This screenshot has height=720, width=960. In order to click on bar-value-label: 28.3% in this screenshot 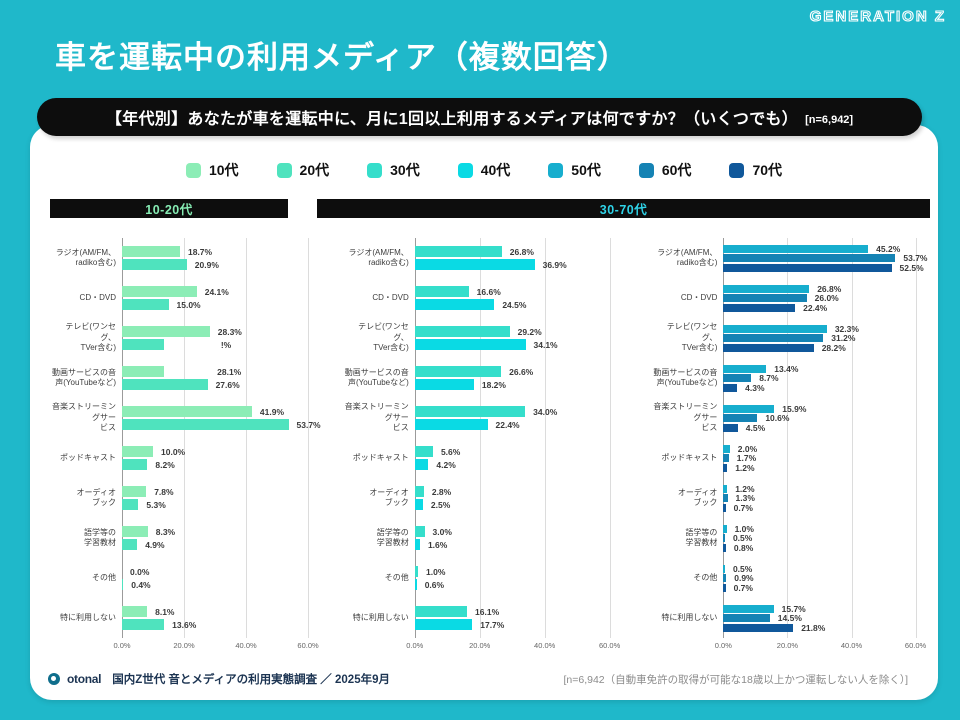, I will do `click(229, 331)`.